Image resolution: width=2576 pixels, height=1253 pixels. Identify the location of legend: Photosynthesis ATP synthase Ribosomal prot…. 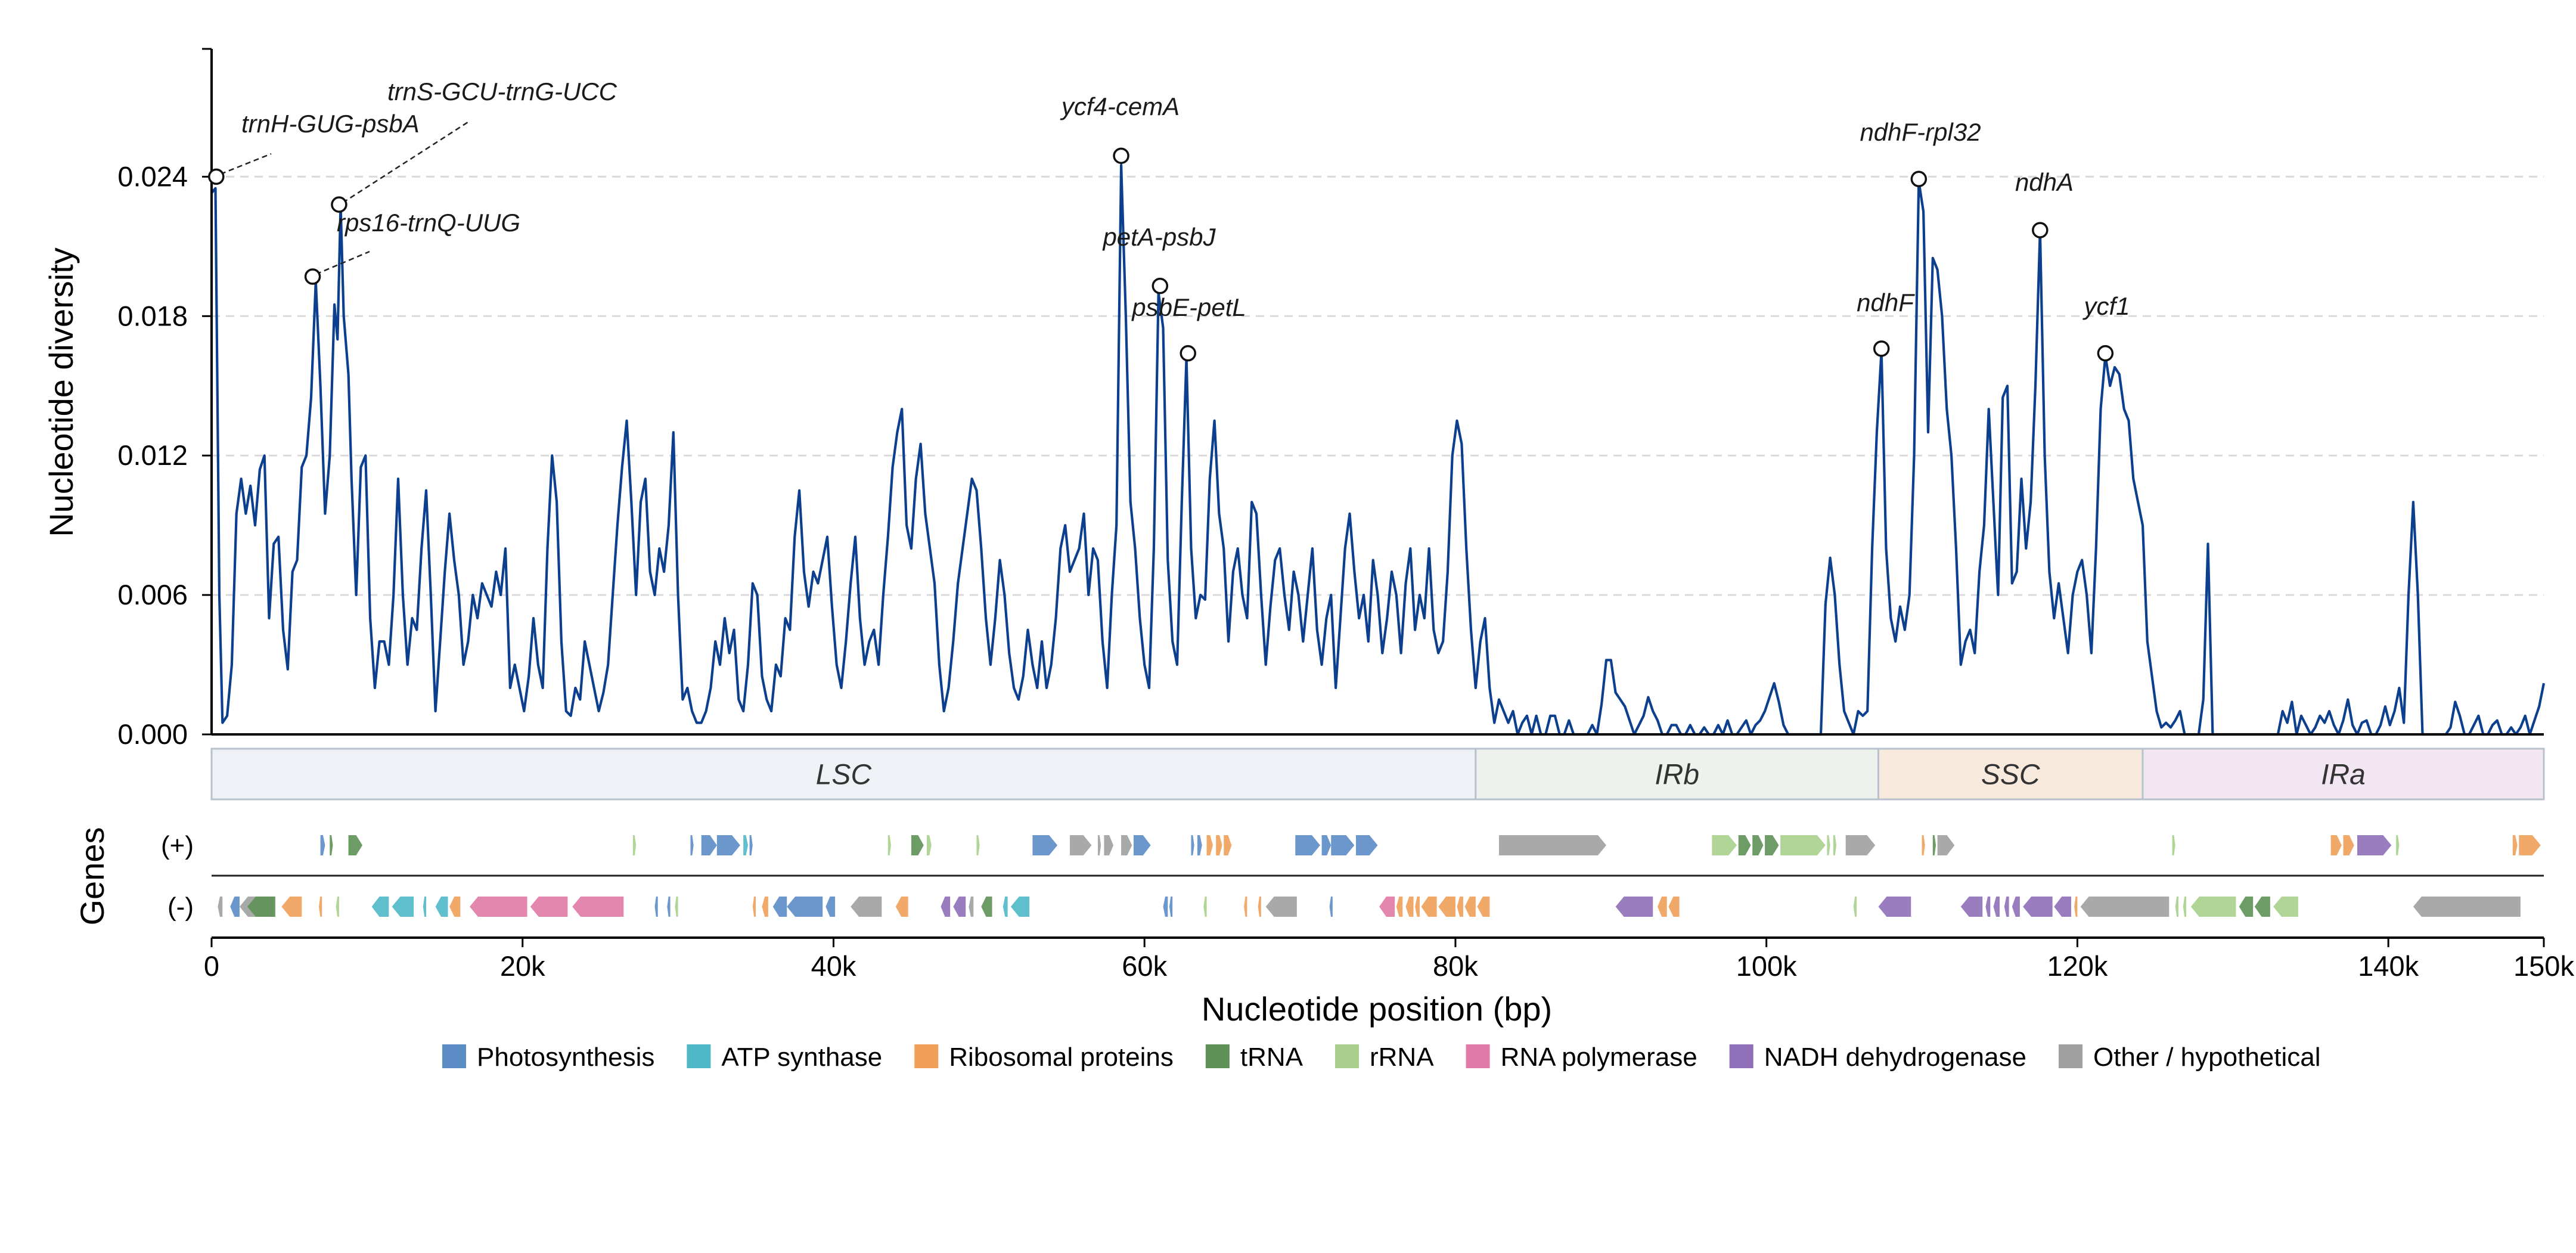
(1382, 1057).